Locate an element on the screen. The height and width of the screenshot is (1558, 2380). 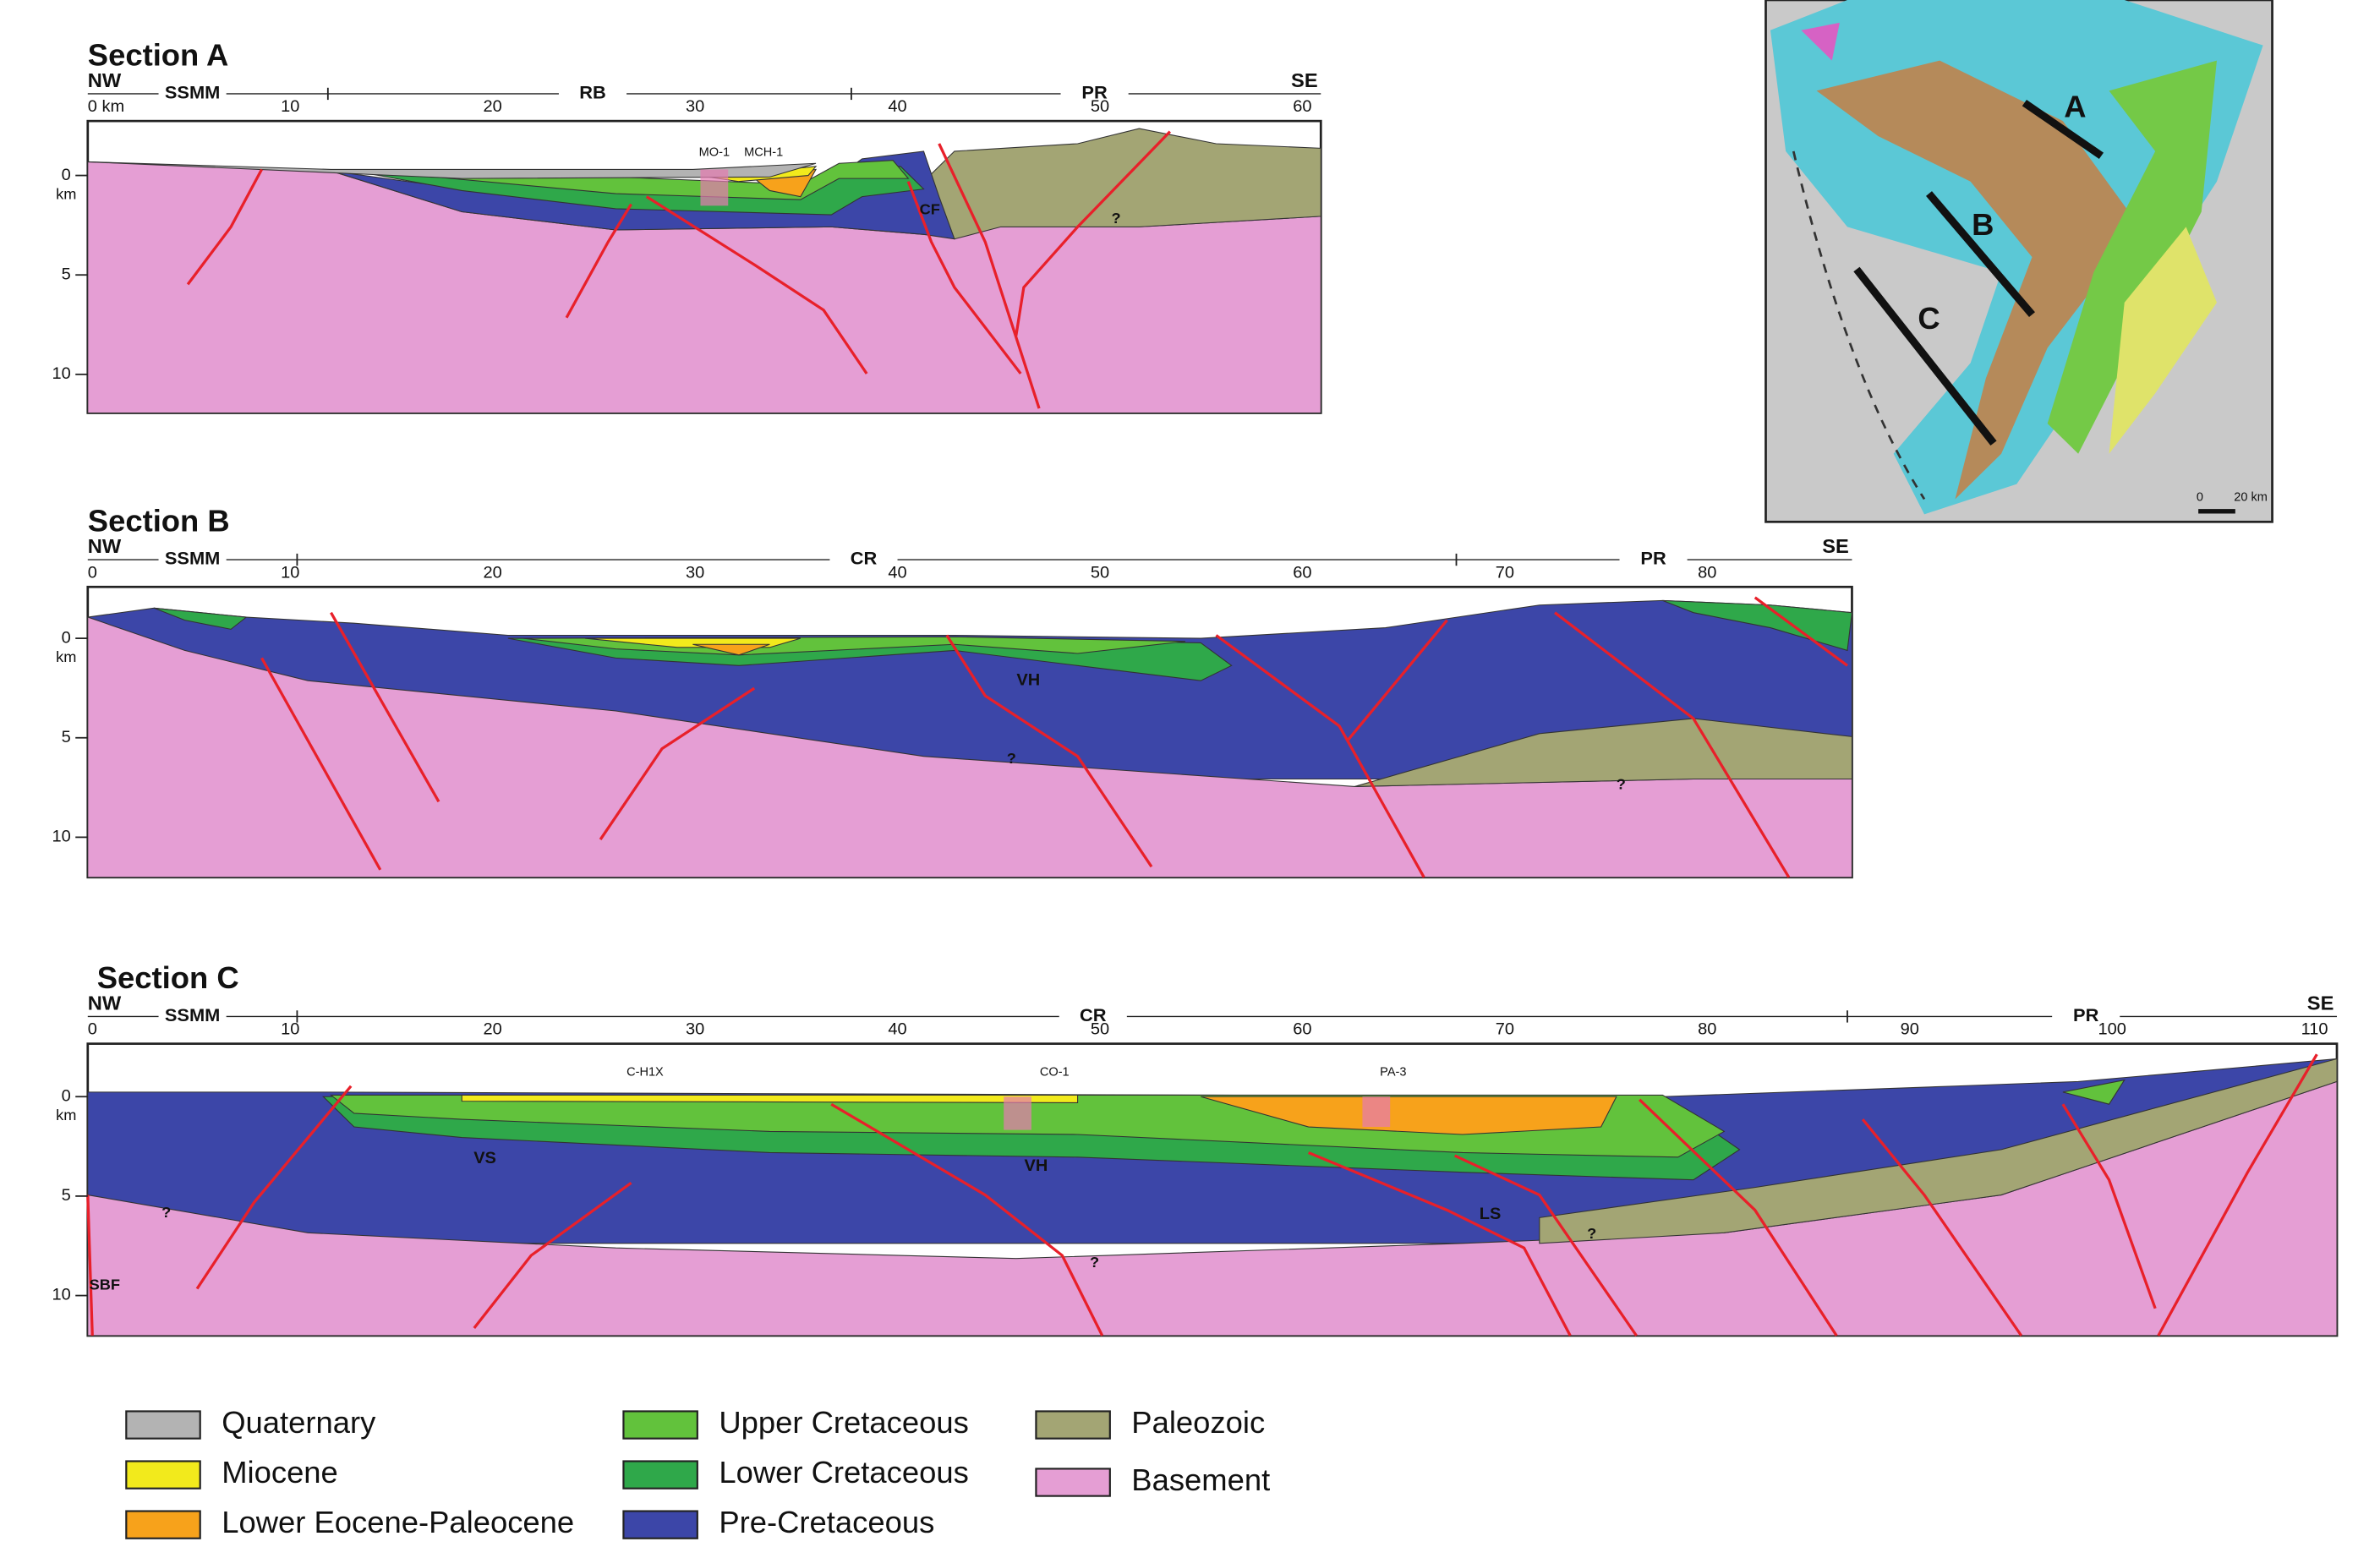
legend-label: Lower Eocene-Paleocene is located at coordinates (398, 1522).